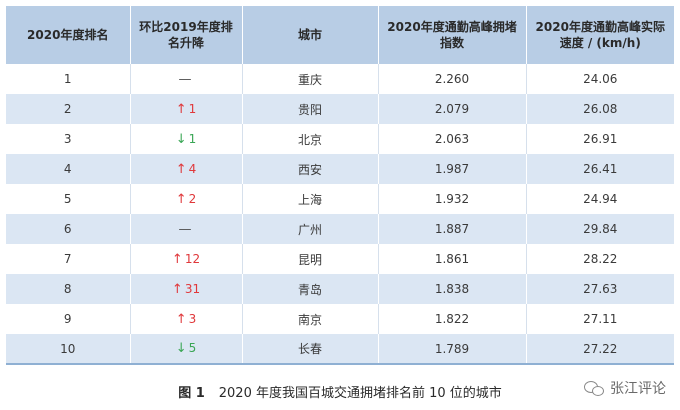  What do you see at coordinates (309, 229) in the screenshot?
I see `city-cell: 广州` at bounding box center [309, 229].